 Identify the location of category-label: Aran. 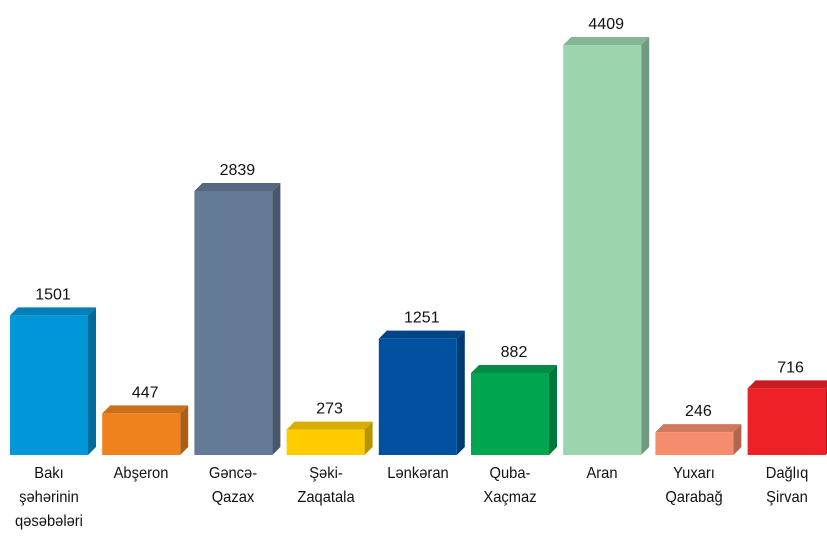
(602, 473).